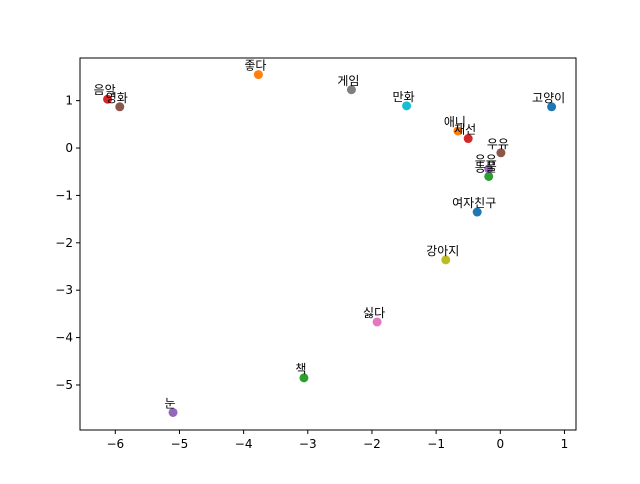 The width and height of the screenshot is (640, 484). Describe the element at coordinates (117, 98) in the screenshot. I see `data-label: 영화` at that location.